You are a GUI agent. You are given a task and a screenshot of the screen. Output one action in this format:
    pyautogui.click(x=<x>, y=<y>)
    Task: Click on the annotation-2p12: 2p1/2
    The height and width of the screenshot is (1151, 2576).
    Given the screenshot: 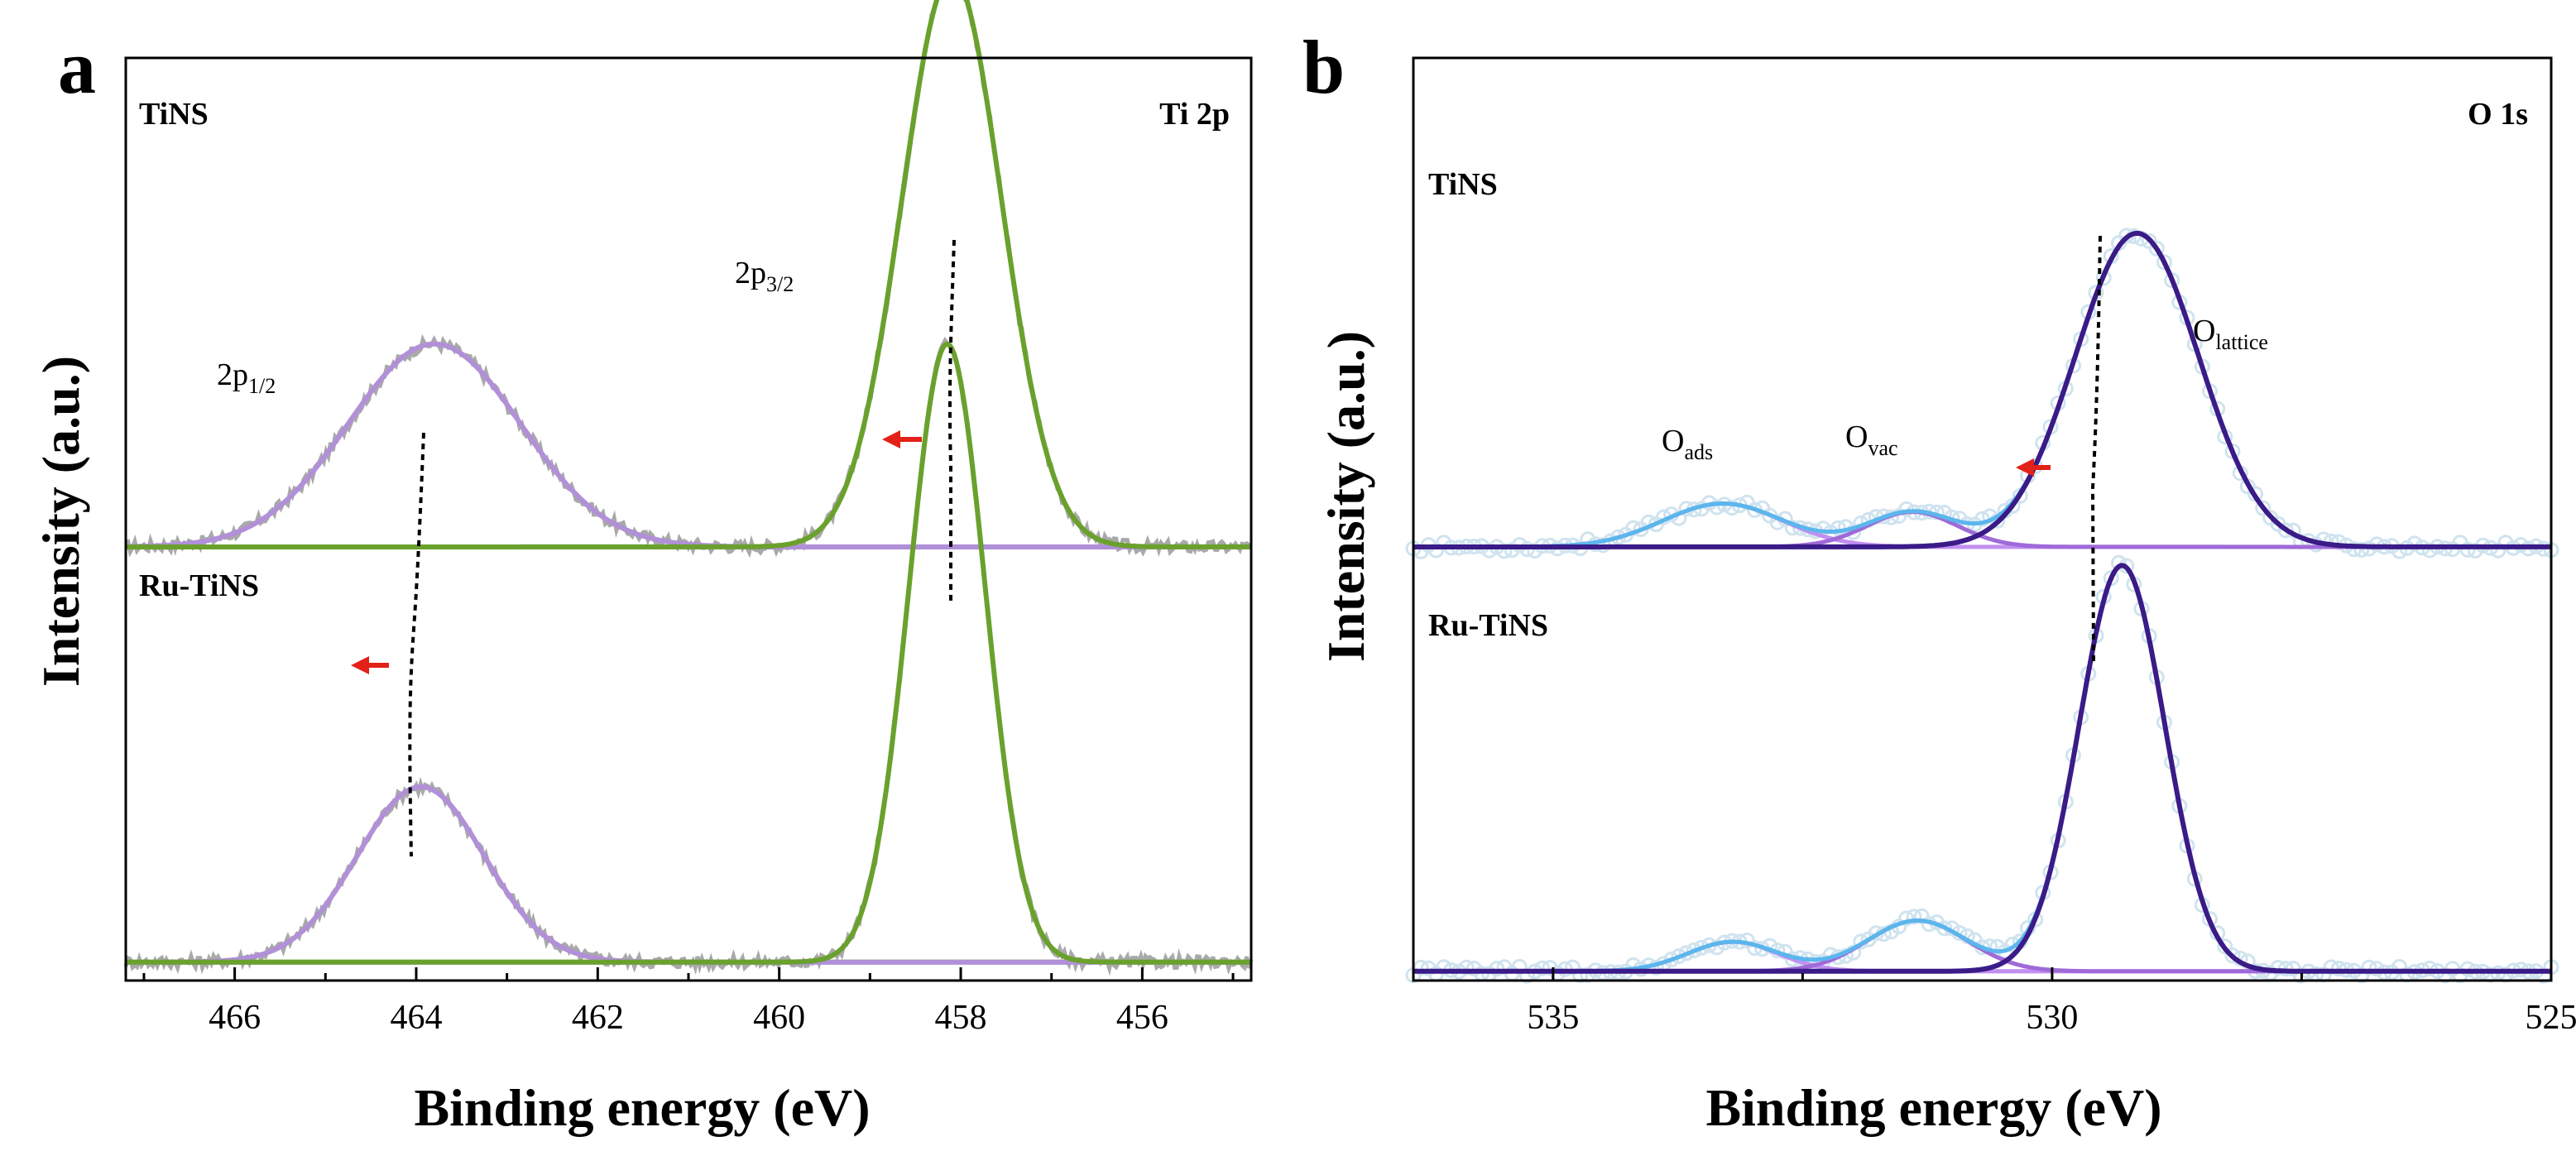 What is the action you would take?
    pyautogui.click(x=247, y=377)
    